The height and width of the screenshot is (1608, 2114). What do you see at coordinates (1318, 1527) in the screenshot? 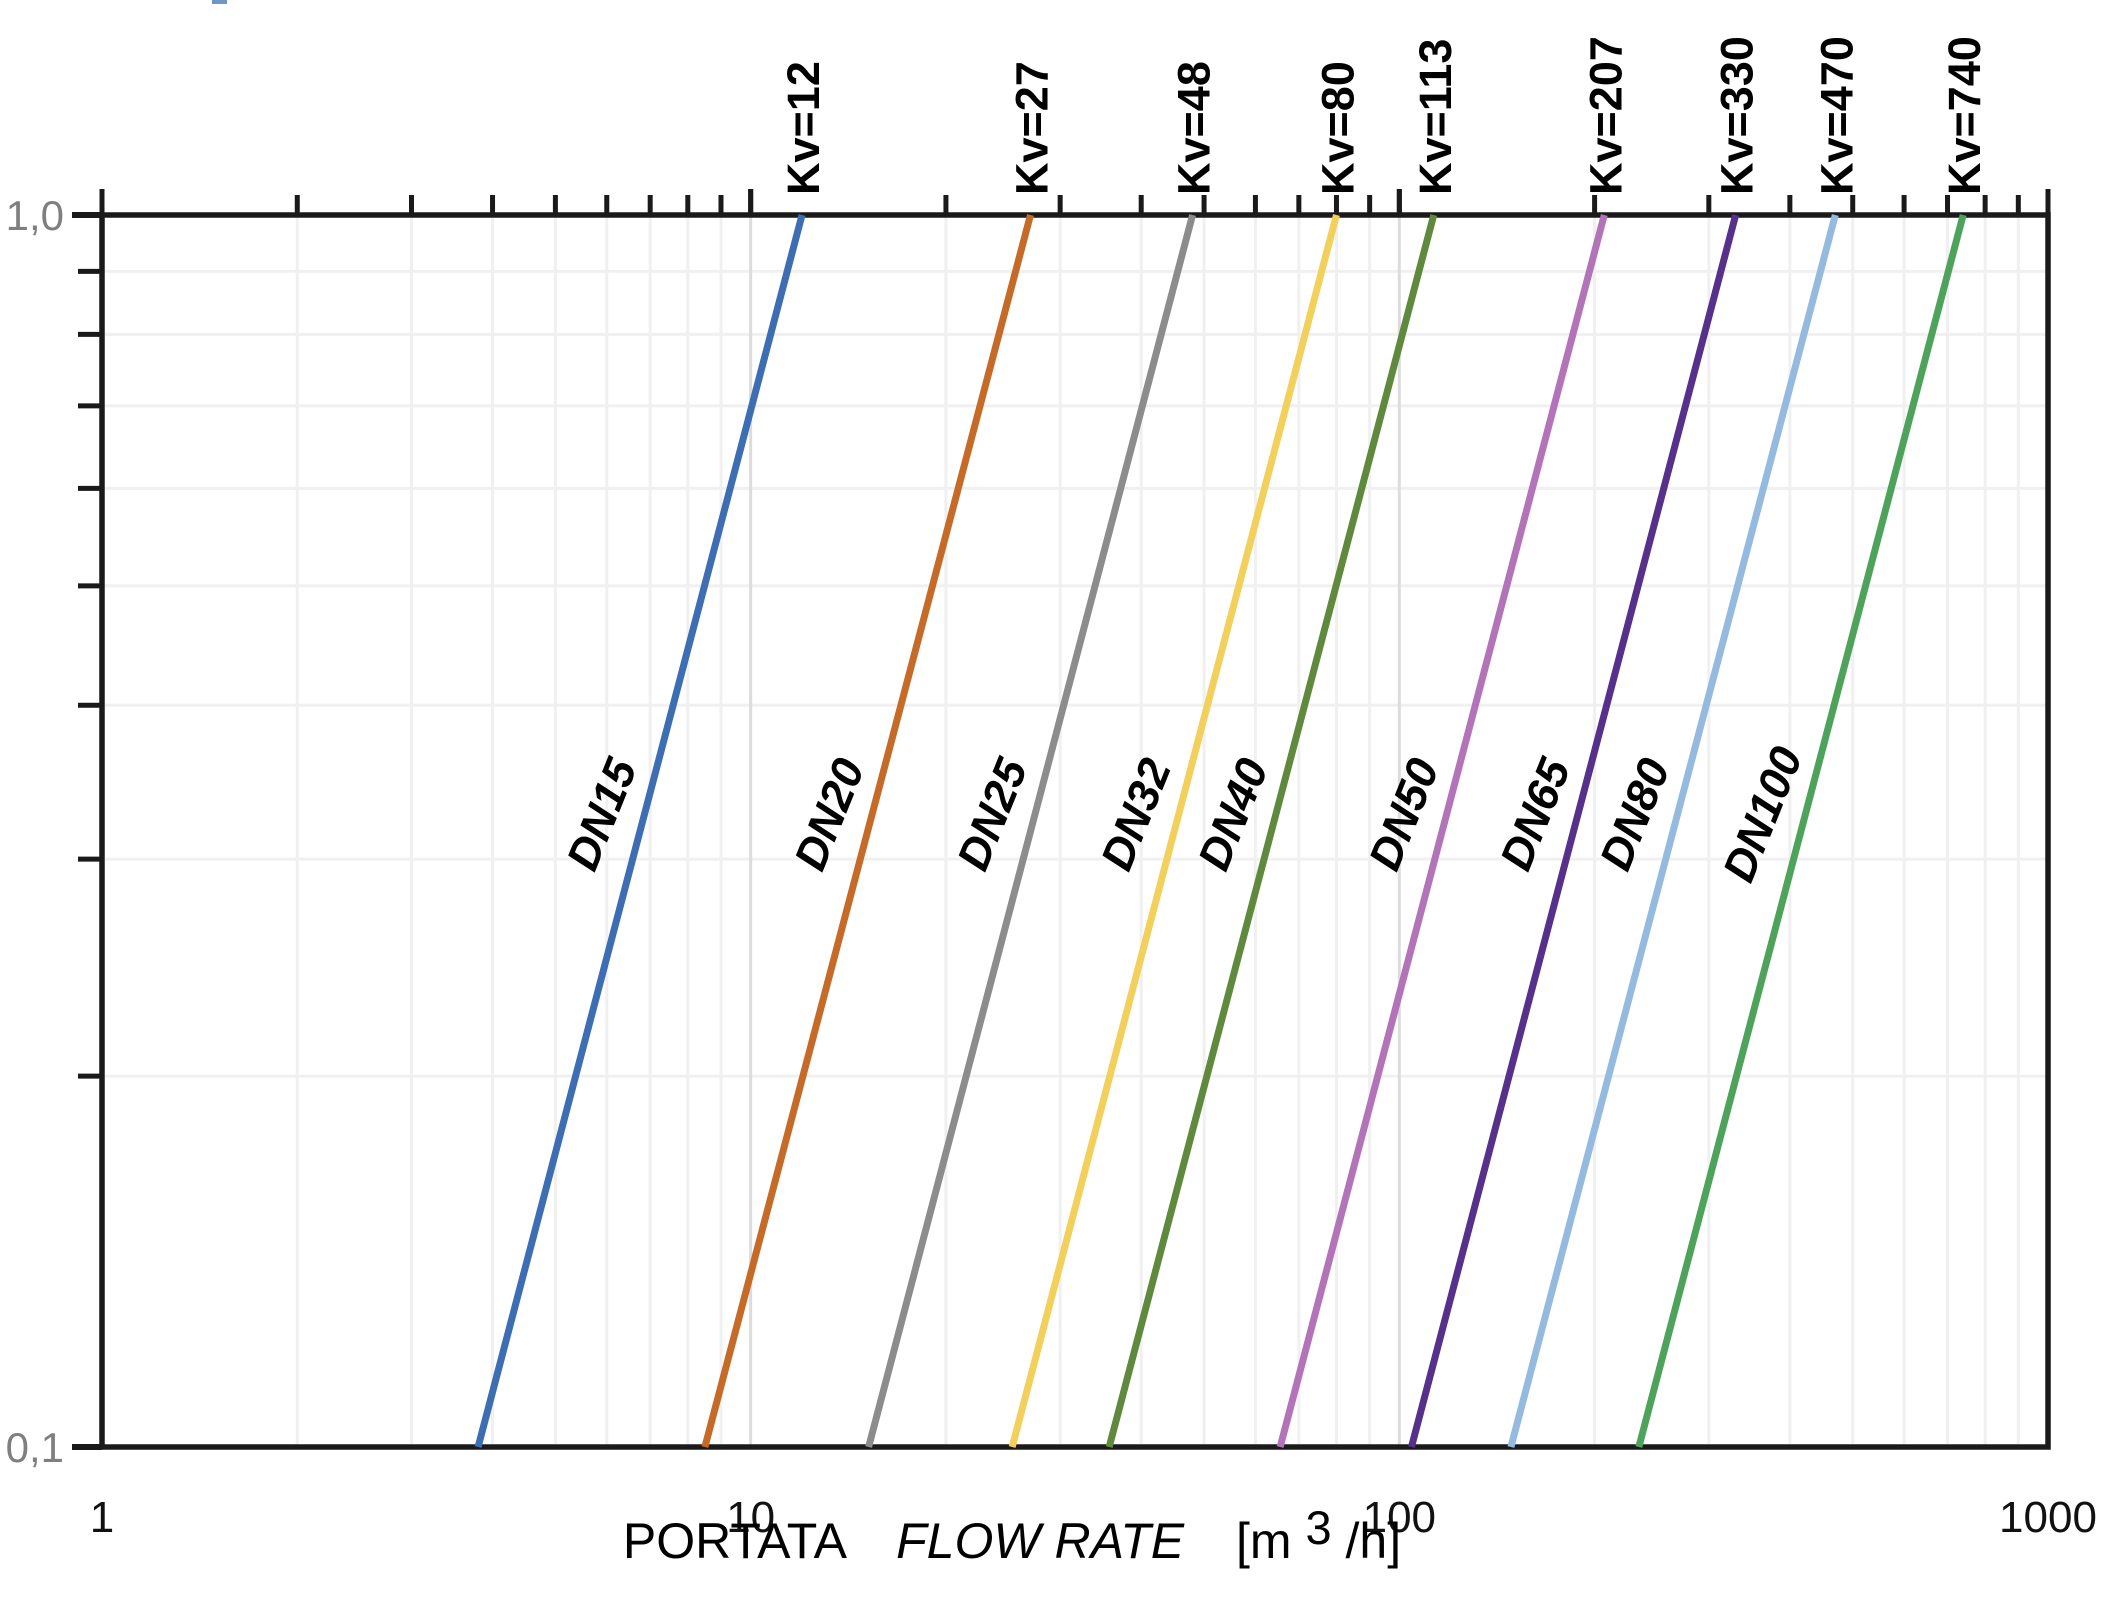
I see `x-axis-title-unit-sup: 3` at bounding box center [1318, 1527].